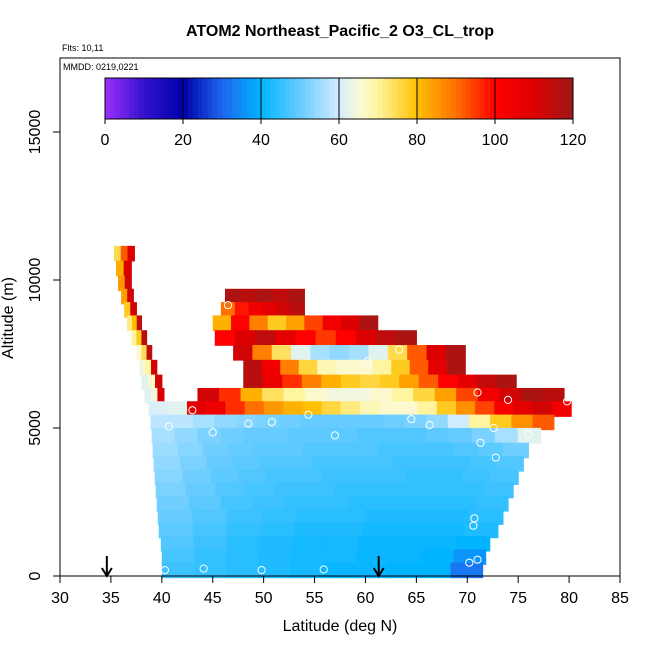  I want to click on x-tick-label: 75, so click(518, 598).